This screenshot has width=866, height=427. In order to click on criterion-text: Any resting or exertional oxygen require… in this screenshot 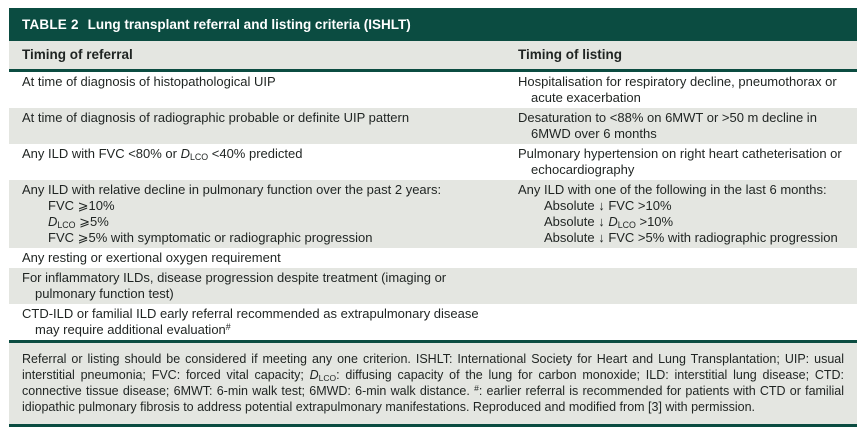, I will do `click(151, 257)`.